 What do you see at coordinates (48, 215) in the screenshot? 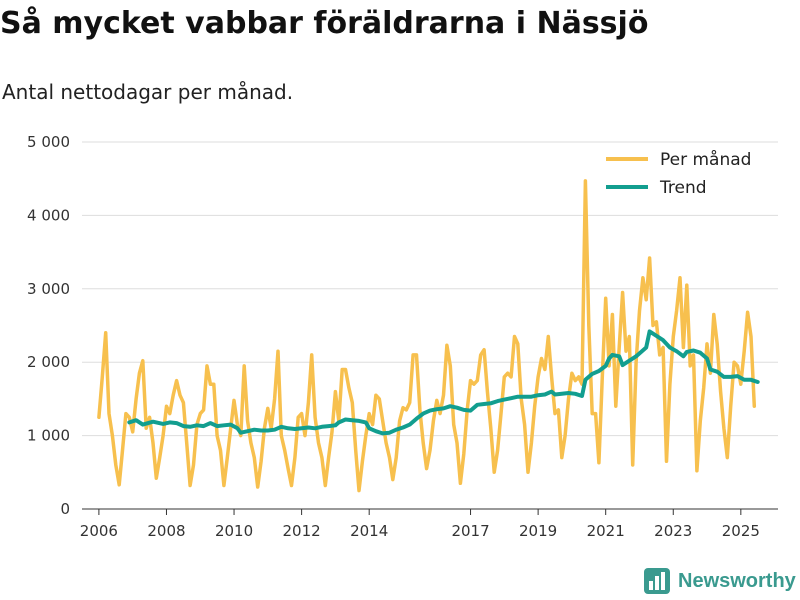
I see `y-tick-label: 4 000` at bounding box center [48, 215].